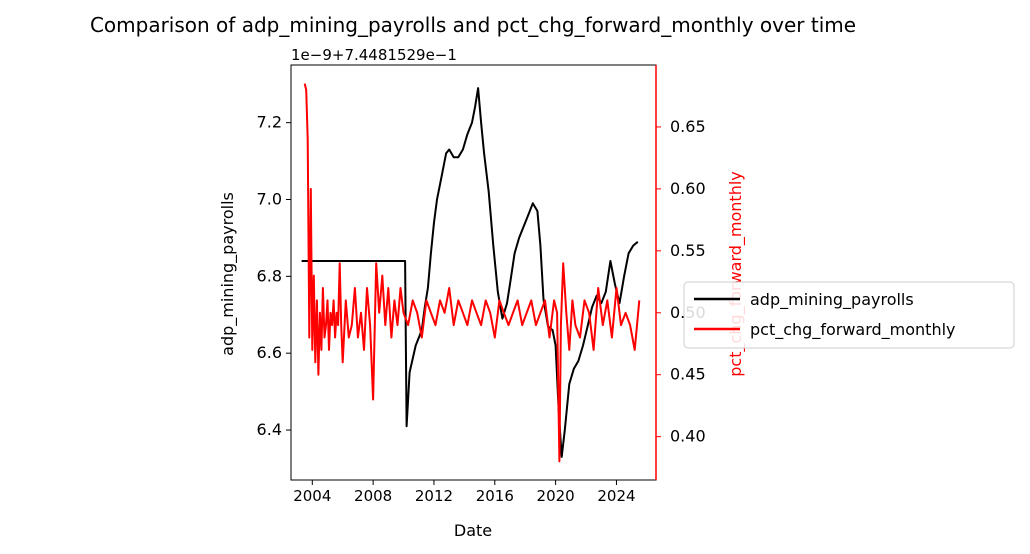 Image resolution: width=1030 pixels, height=554 pixels. I want to click on x-axis: 2004 2008 2012 2016 2020 2024, so click(464, 492).